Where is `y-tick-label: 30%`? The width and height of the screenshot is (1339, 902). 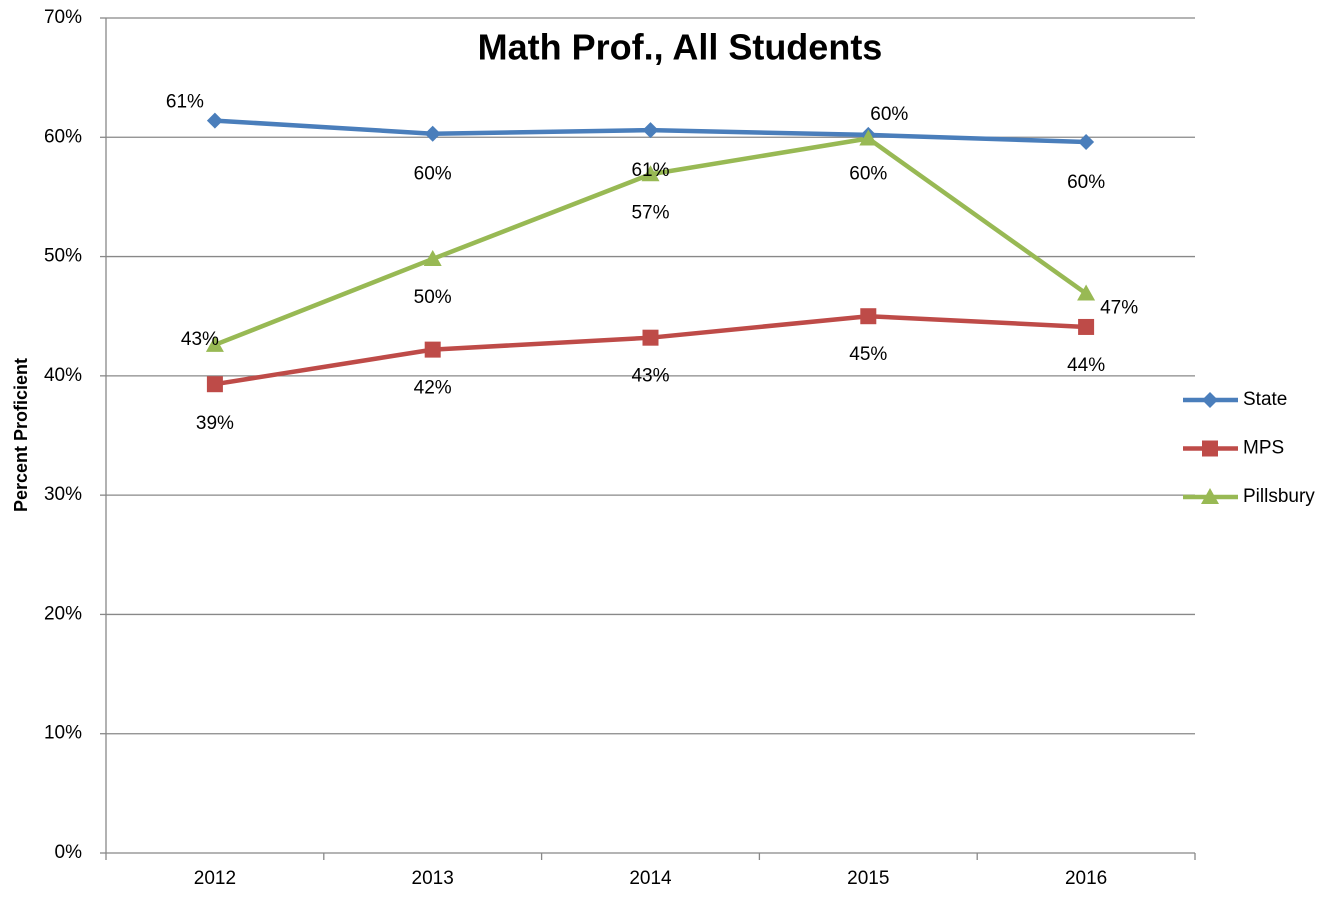 y-tick-label: 30% is located at coordinates (63, 494).